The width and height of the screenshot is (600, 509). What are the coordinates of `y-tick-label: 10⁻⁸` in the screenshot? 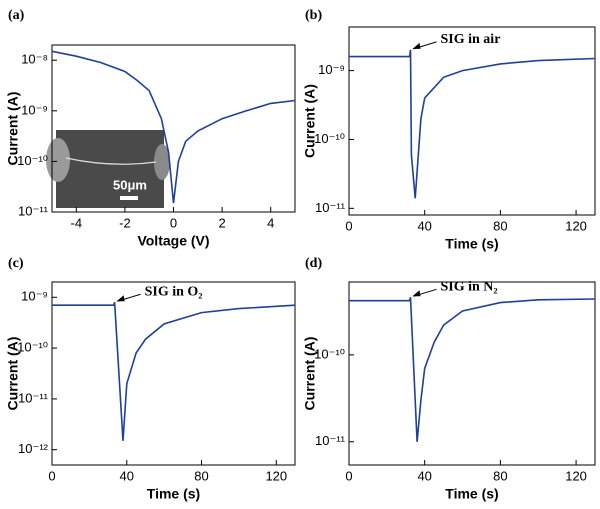 It's located at (34, 59).